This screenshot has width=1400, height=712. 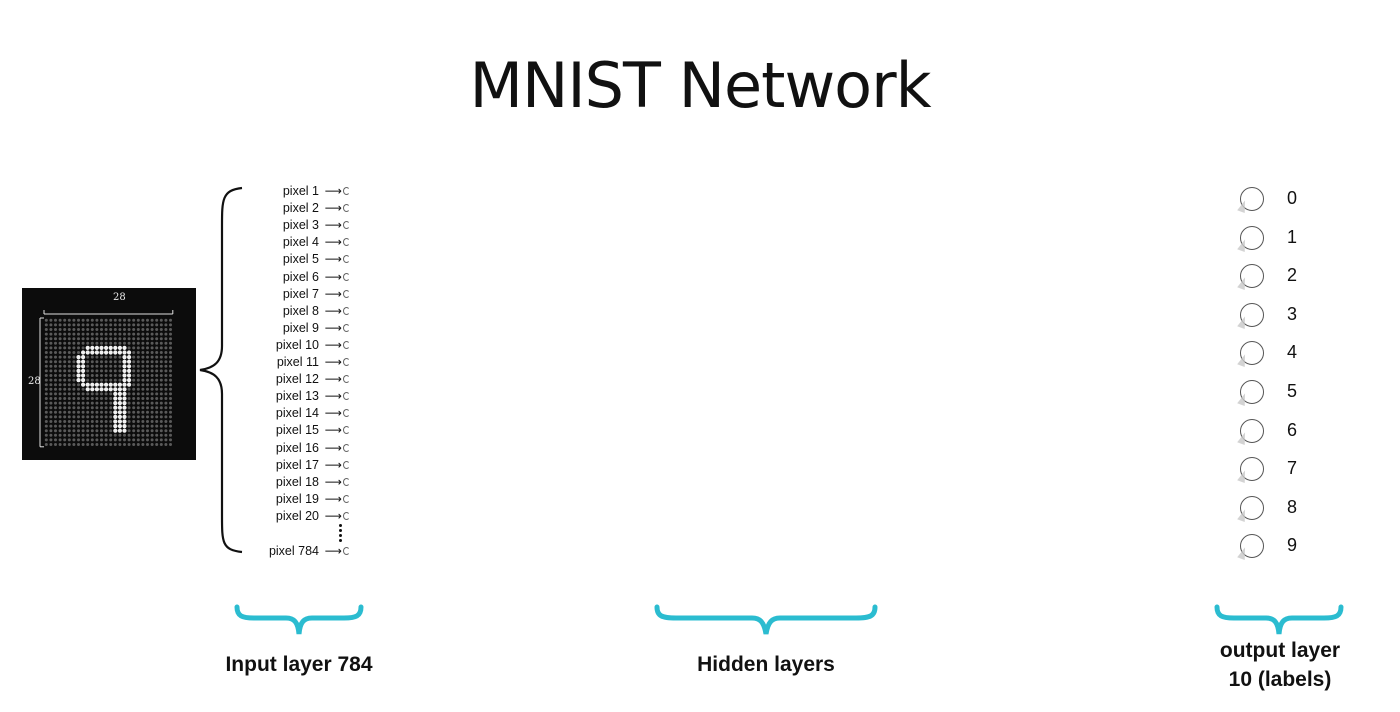 What do you see at coordinates (346, 464) in the screenshot?
I see `input-node` at bounding box center [346, 464].